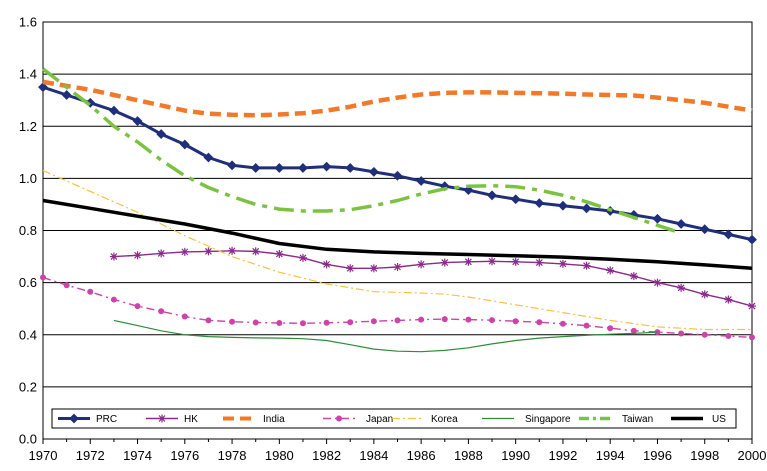  I want to click on series-japan, so click(397, 307).